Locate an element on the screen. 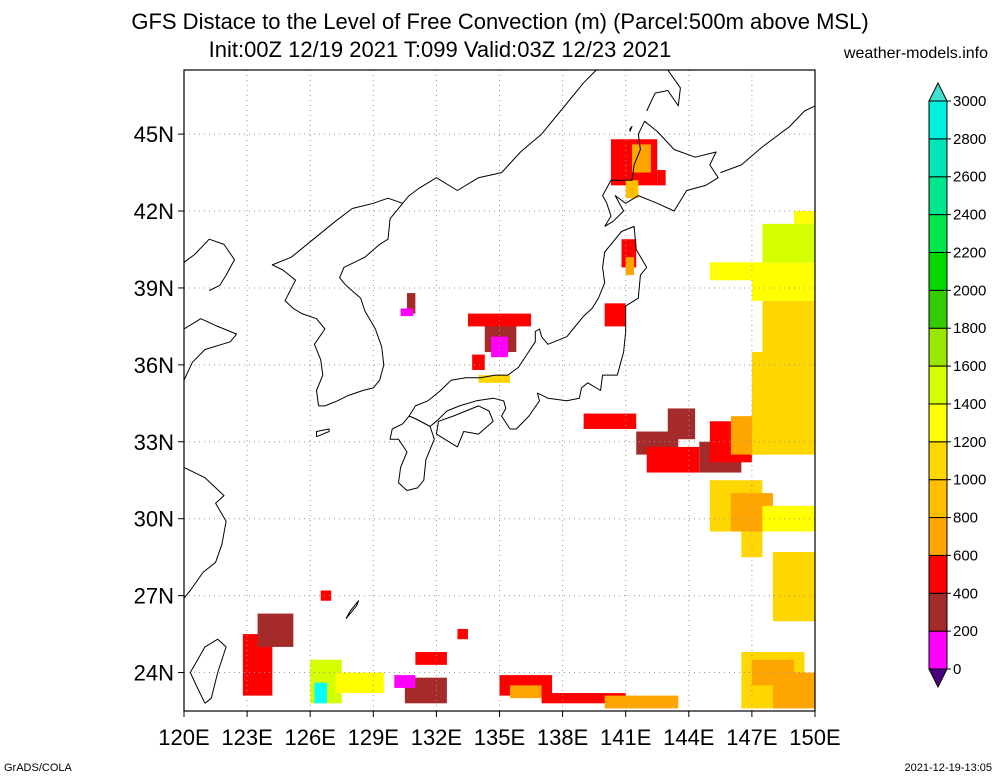 This screenshot has width=1000, height=779. colorbar-label: 200 is located at coordinates (965, 631).